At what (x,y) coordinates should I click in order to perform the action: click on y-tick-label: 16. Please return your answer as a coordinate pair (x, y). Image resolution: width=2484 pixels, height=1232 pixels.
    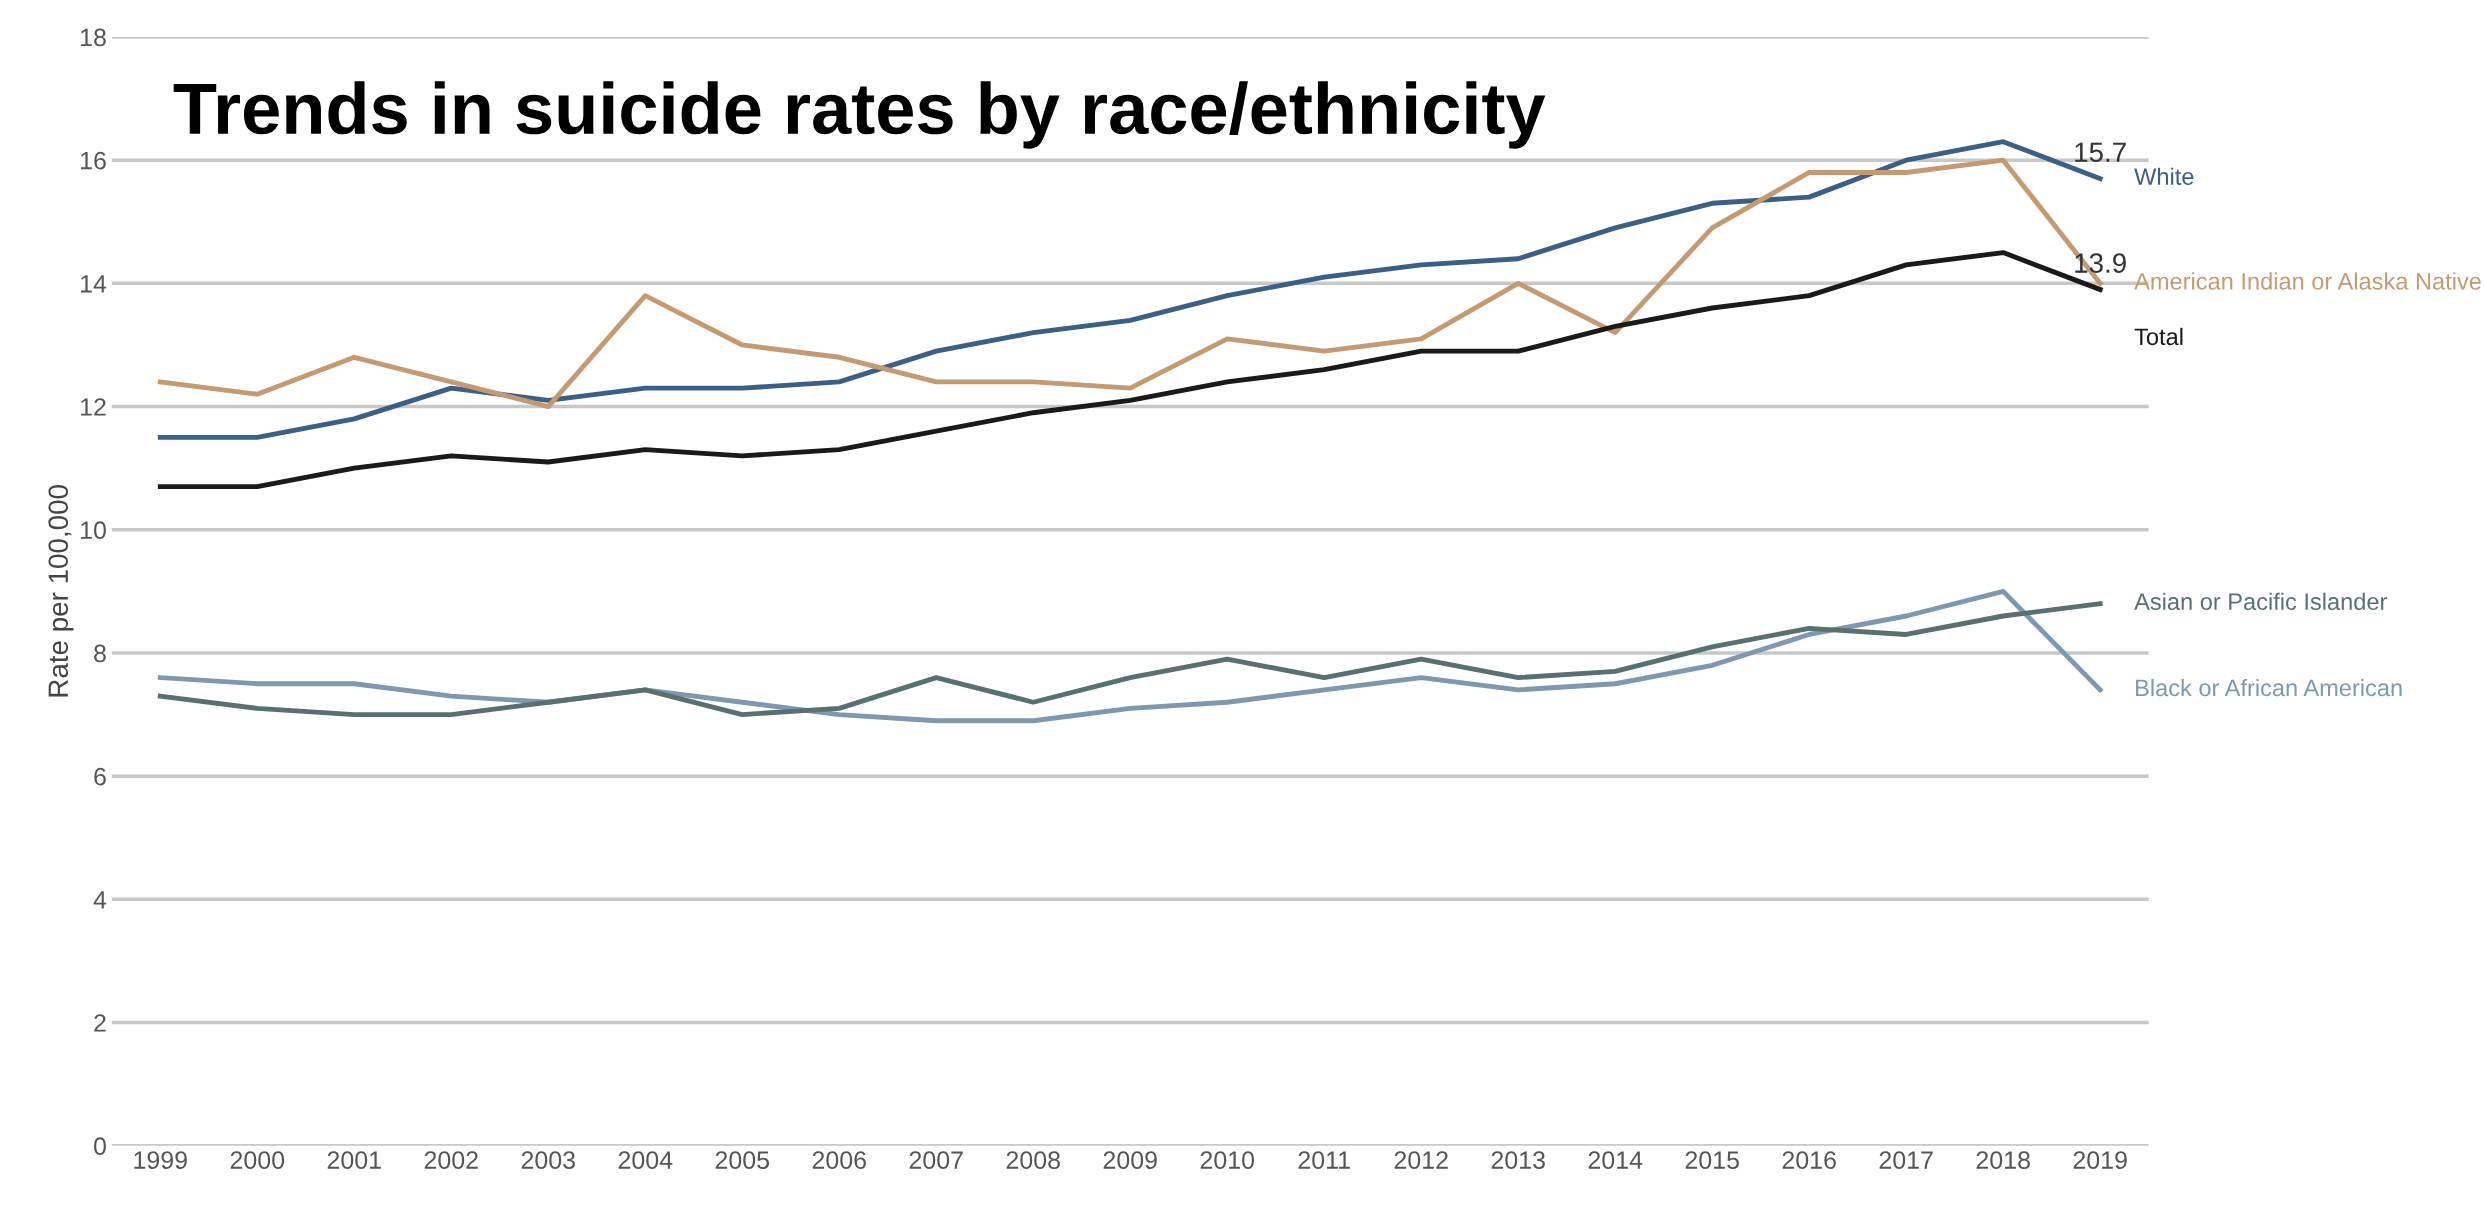
    Looking at the image, I should click on (93, 160).